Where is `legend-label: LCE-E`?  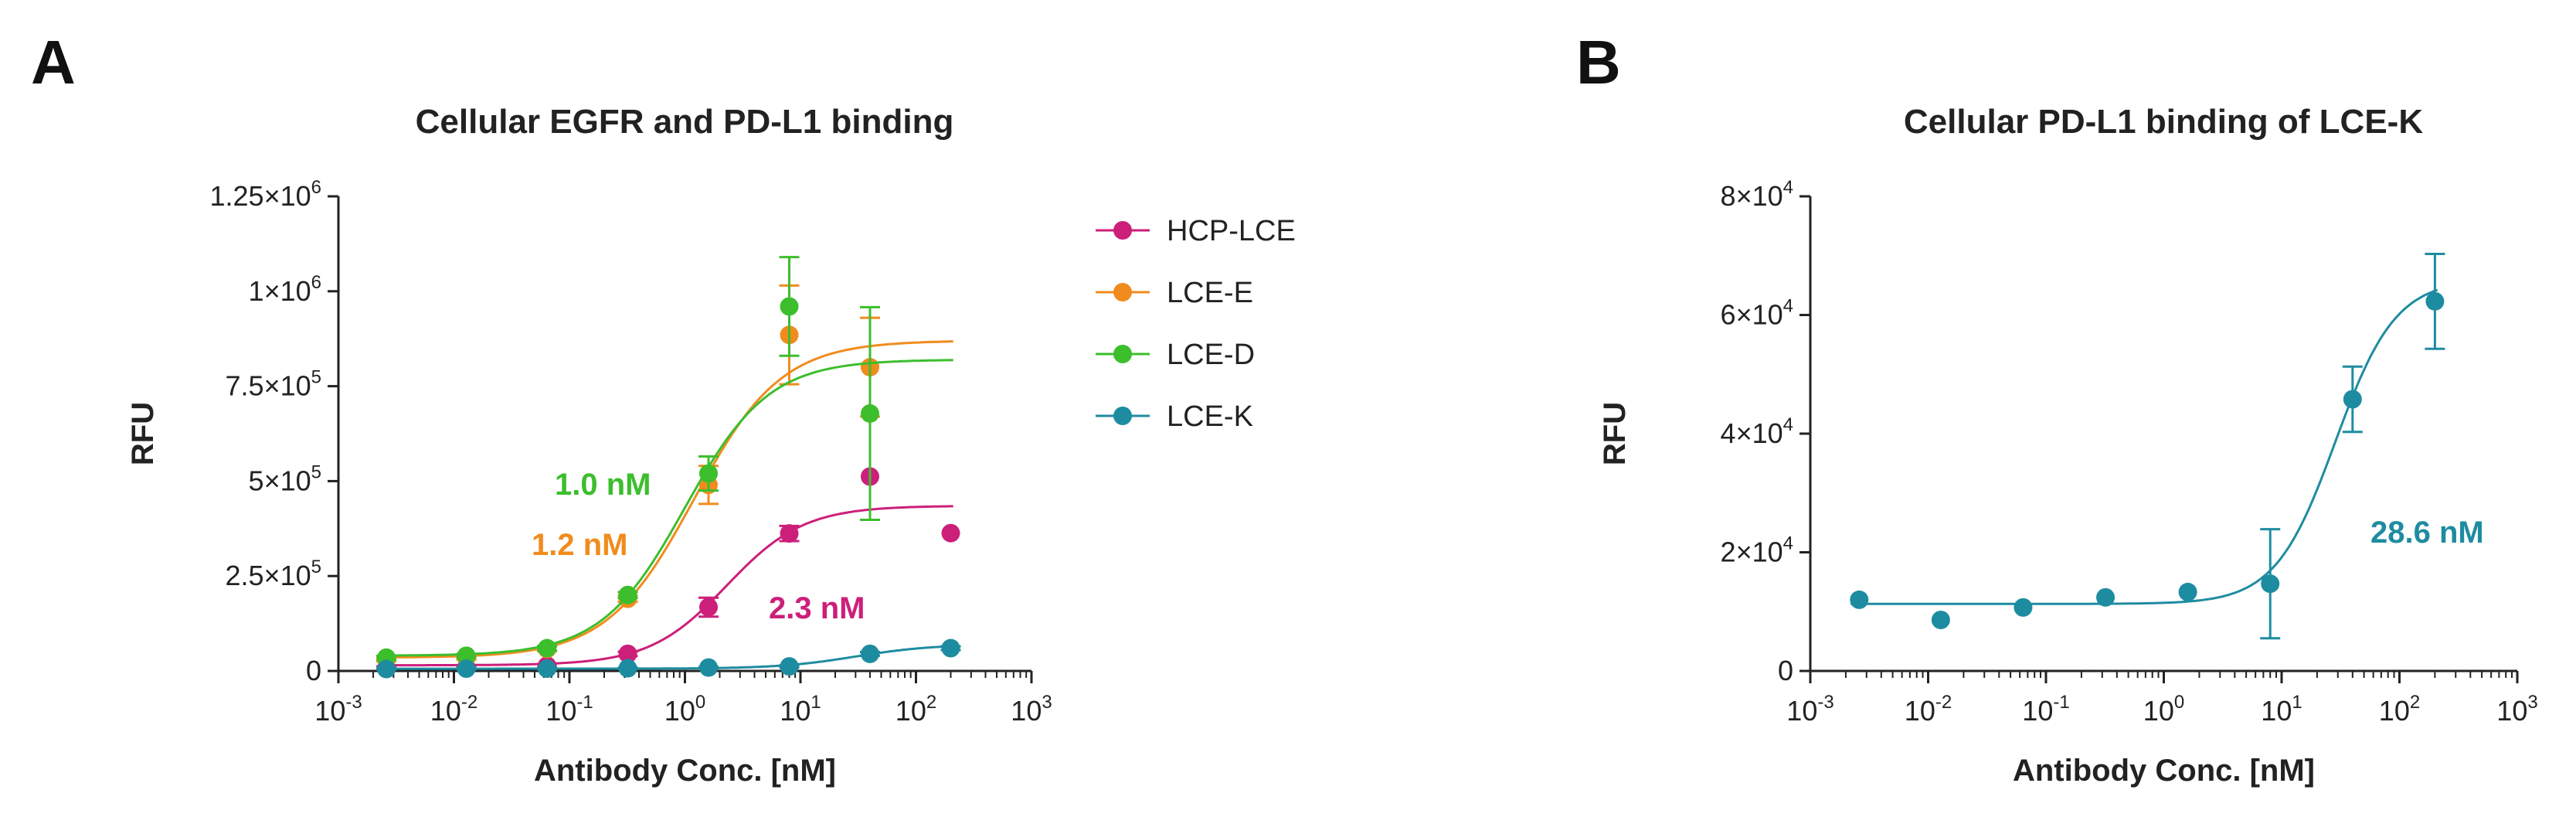 legend-label: LCE-E is located at coordinates (1210, 293).